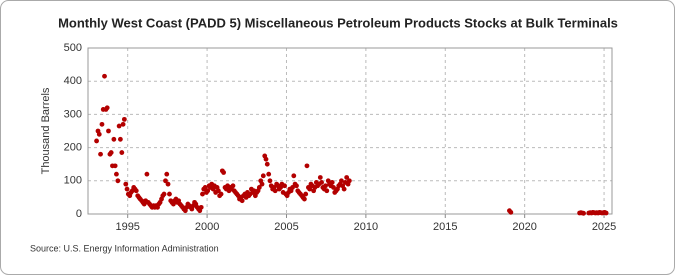 The height and width of the screenshot is (275, 675). I want to click on y-tick-label: 500, so click(73, 48).